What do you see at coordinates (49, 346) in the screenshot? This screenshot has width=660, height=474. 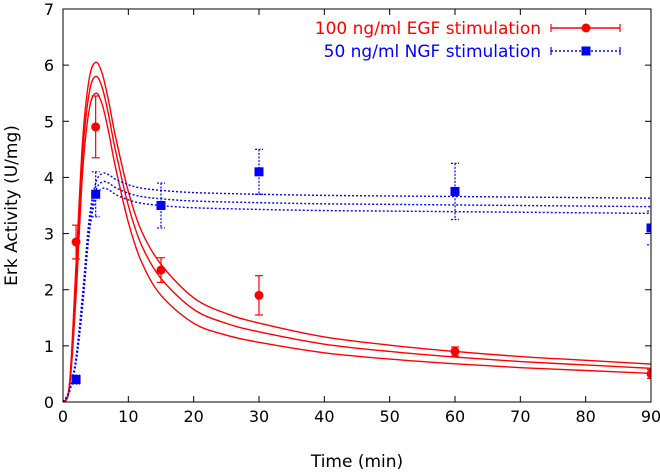 I see `y-tick-label: 1` at bounding box center [49, 346].